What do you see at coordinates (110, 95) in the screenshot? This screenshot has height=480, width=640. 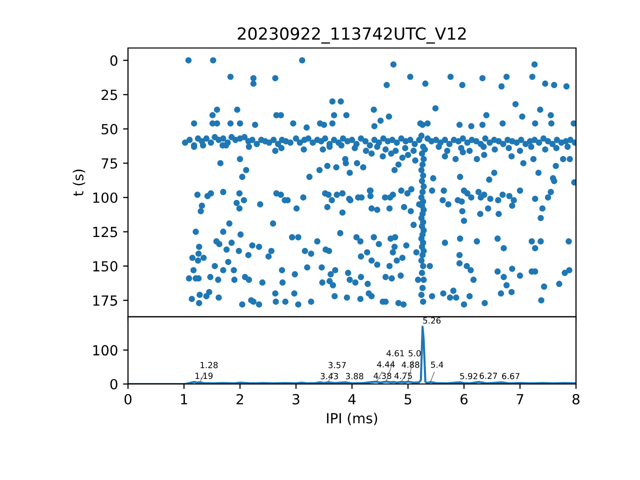 I see `y-tick-label: 25` at bounding box center [110, 95].